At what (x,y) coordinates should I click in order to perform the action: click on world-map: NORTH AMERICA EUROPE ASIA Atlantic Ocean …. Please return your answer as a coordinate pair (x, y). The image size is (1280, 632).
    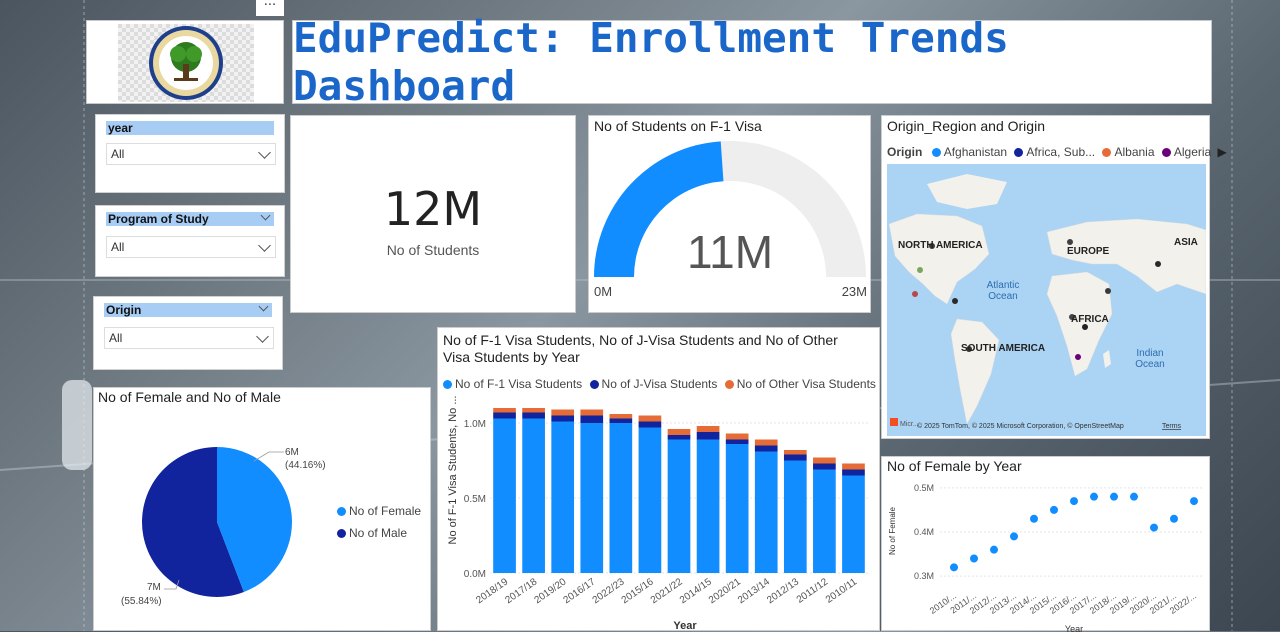
    Looking at the image, I should click on (1046, 300).